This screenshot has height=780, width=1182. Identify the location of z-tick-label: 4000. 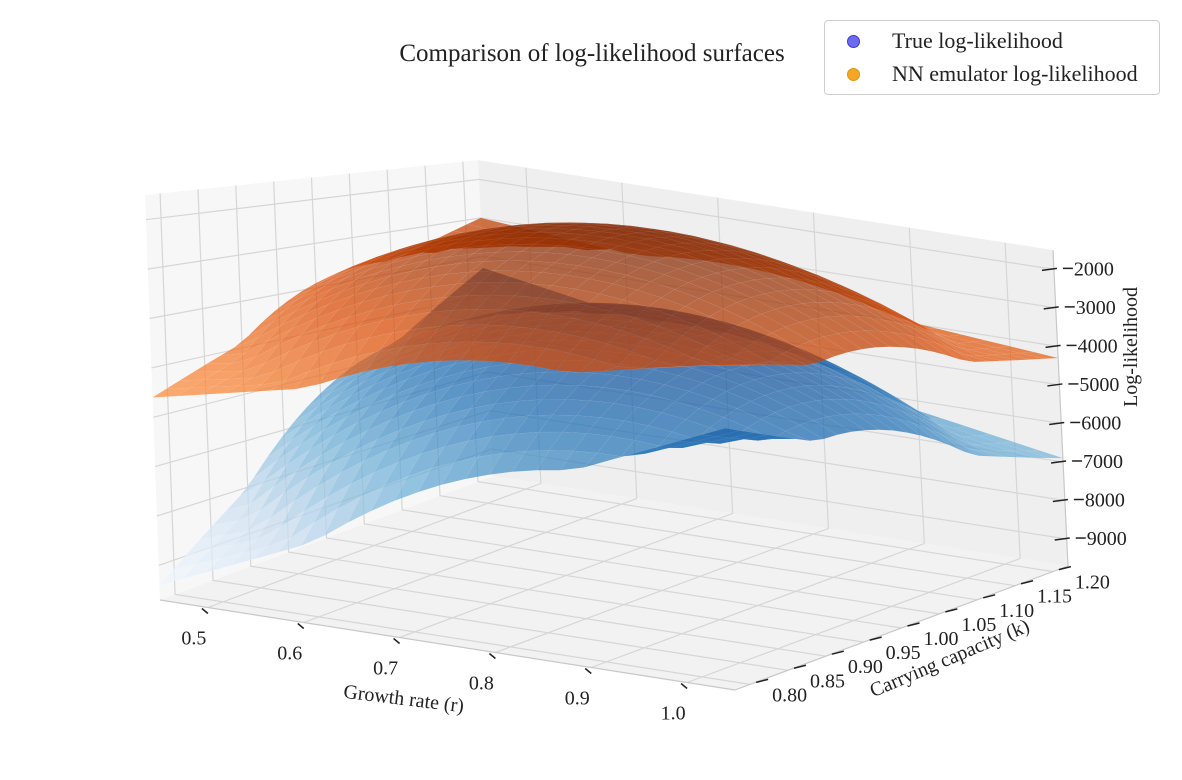
(1098, 346).